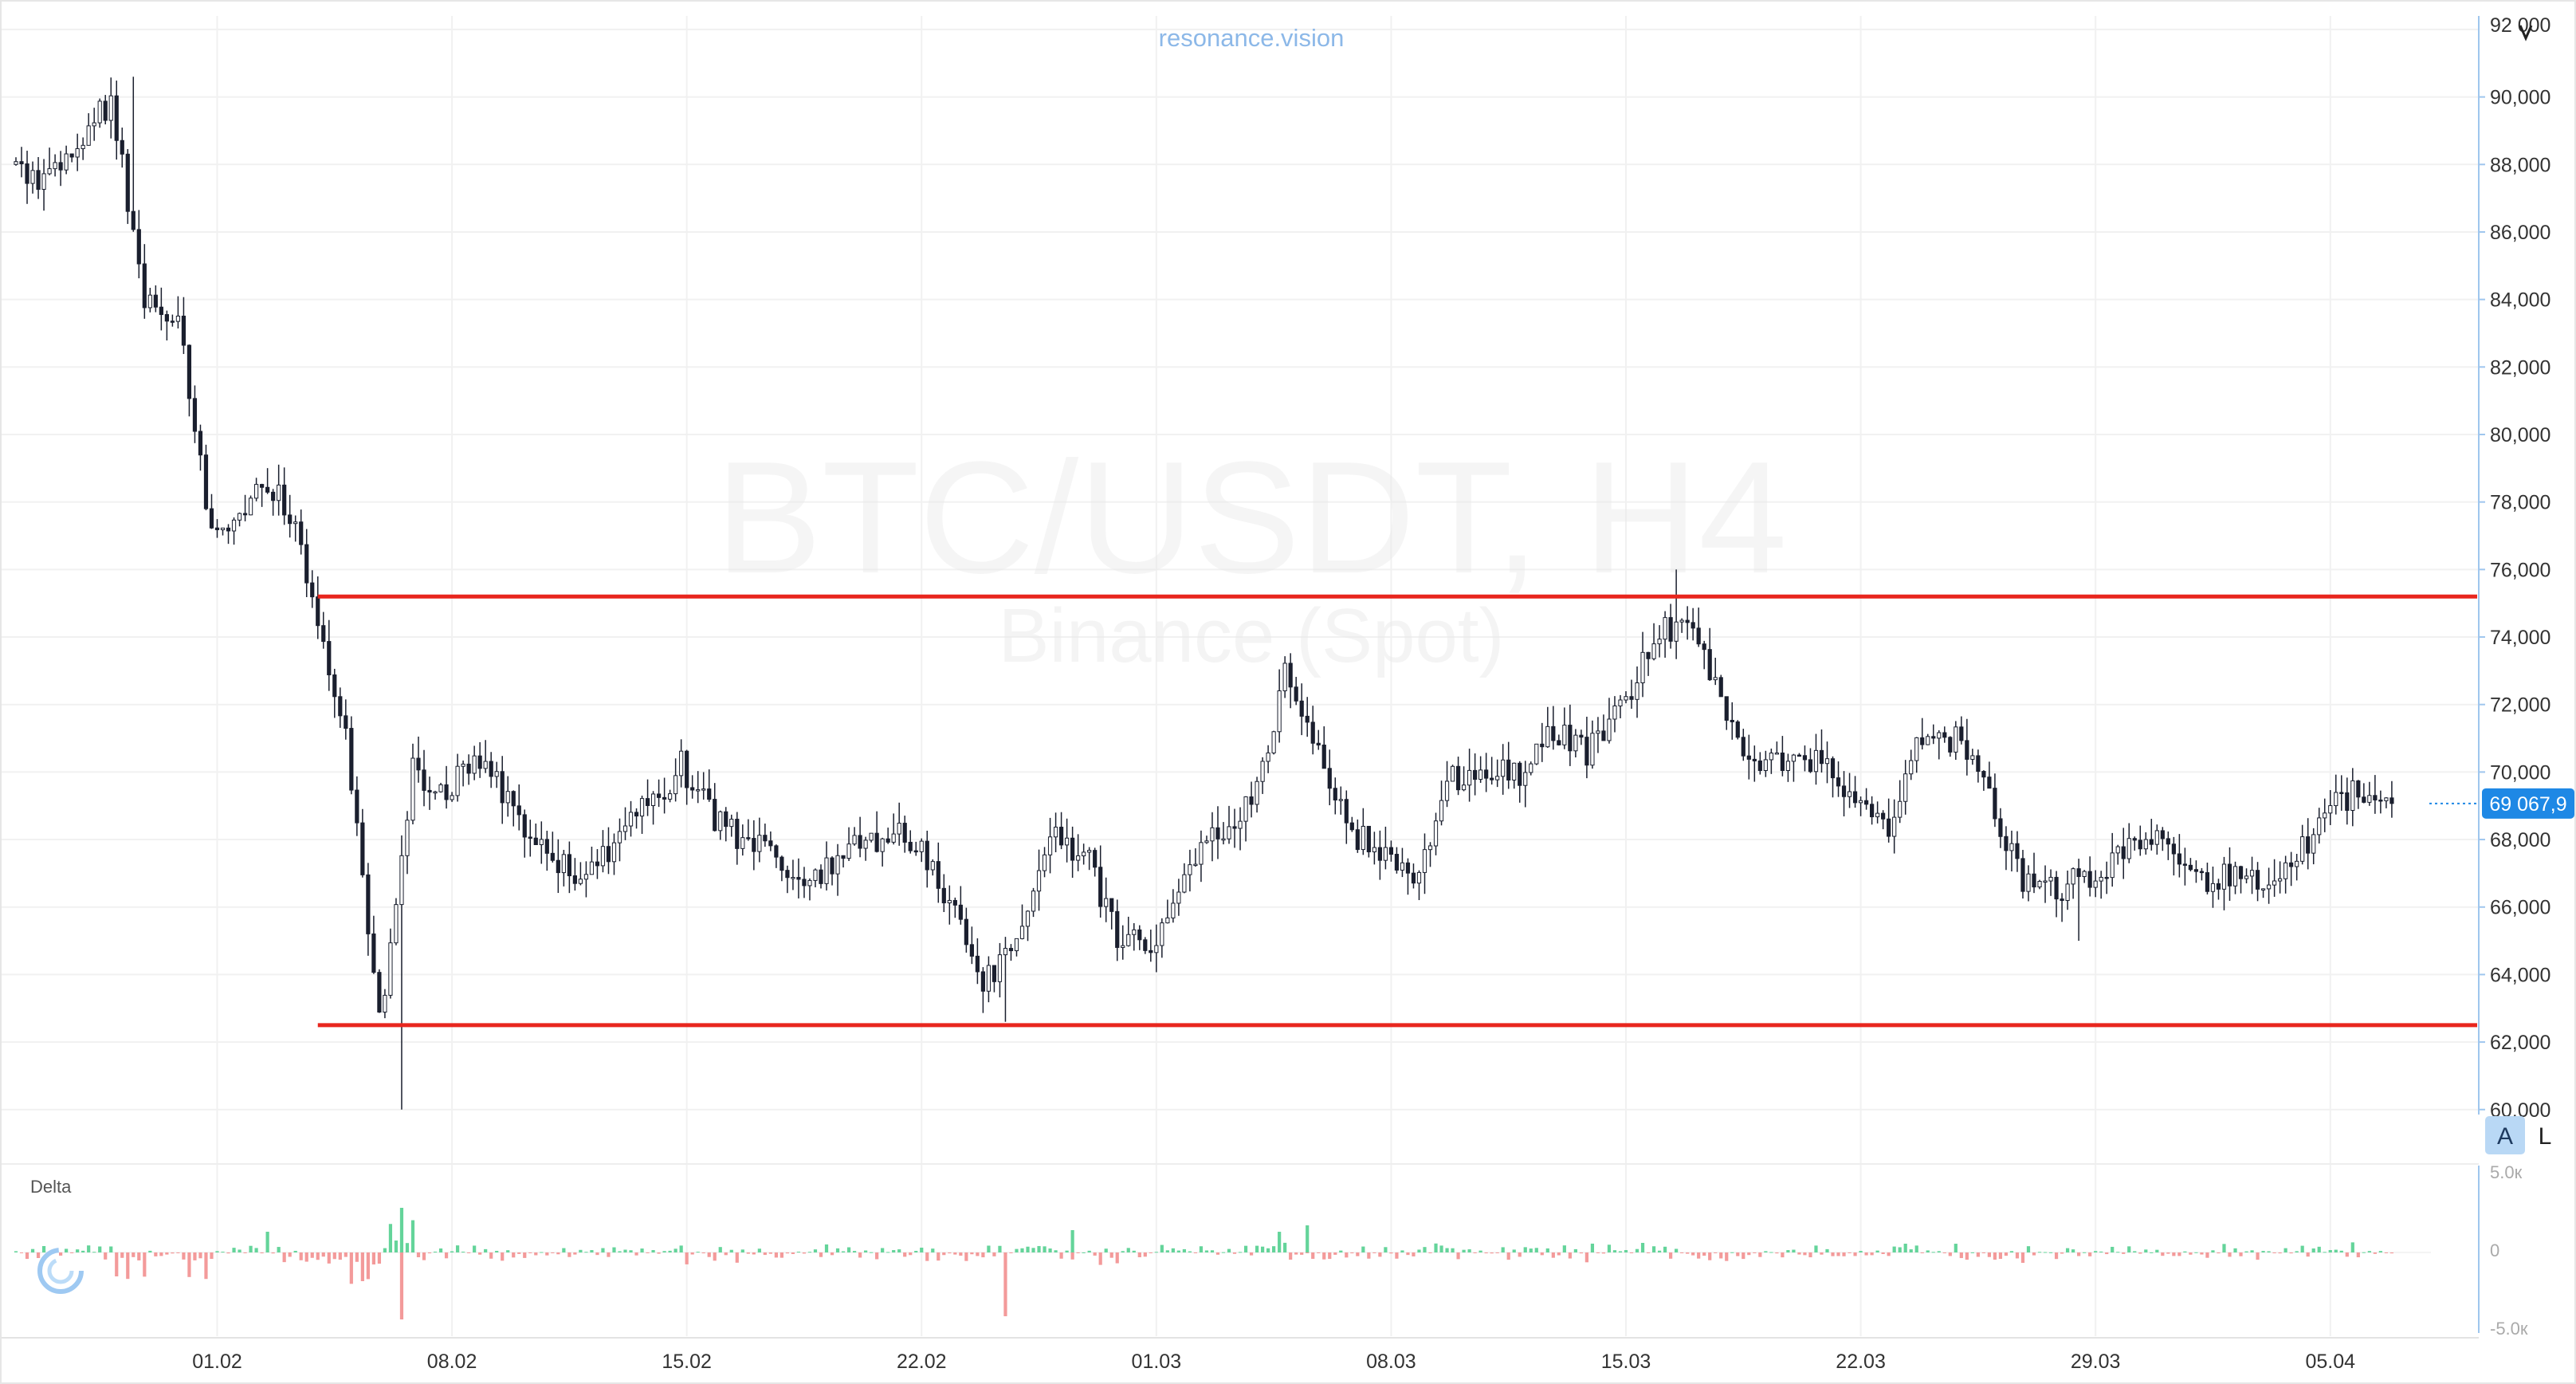 The width and height of the screenshot is (2576, 1384). I want to click on chevron-down-icon, so click(2526, 33).